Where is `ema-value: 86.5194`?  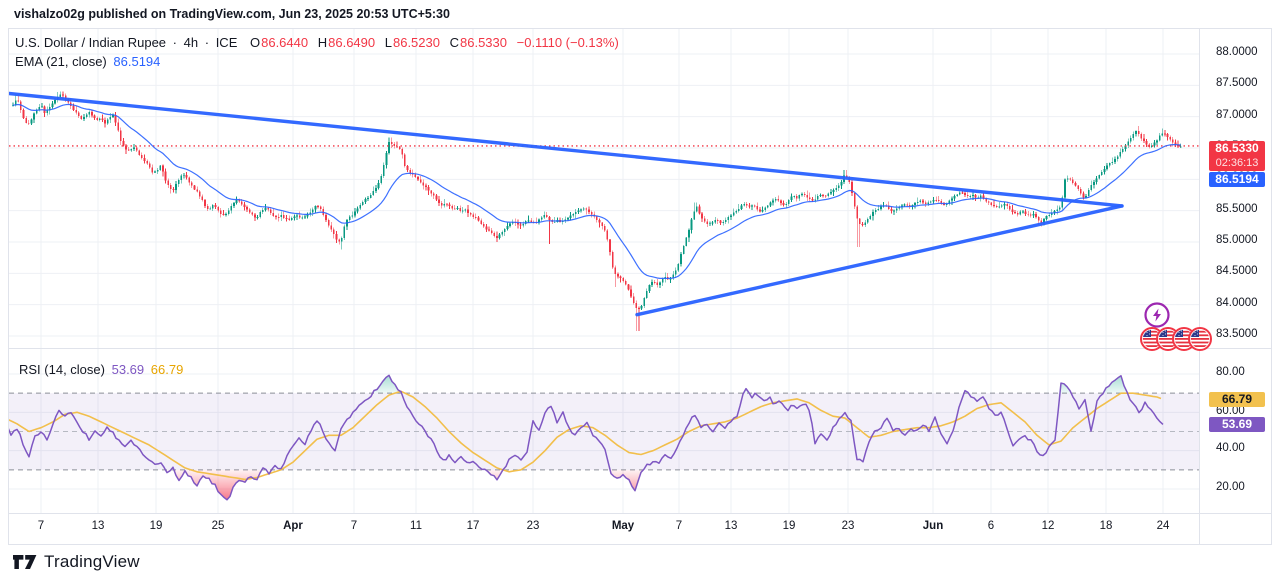
ema-value: 86.5194 is located at coordinates (137, 61).